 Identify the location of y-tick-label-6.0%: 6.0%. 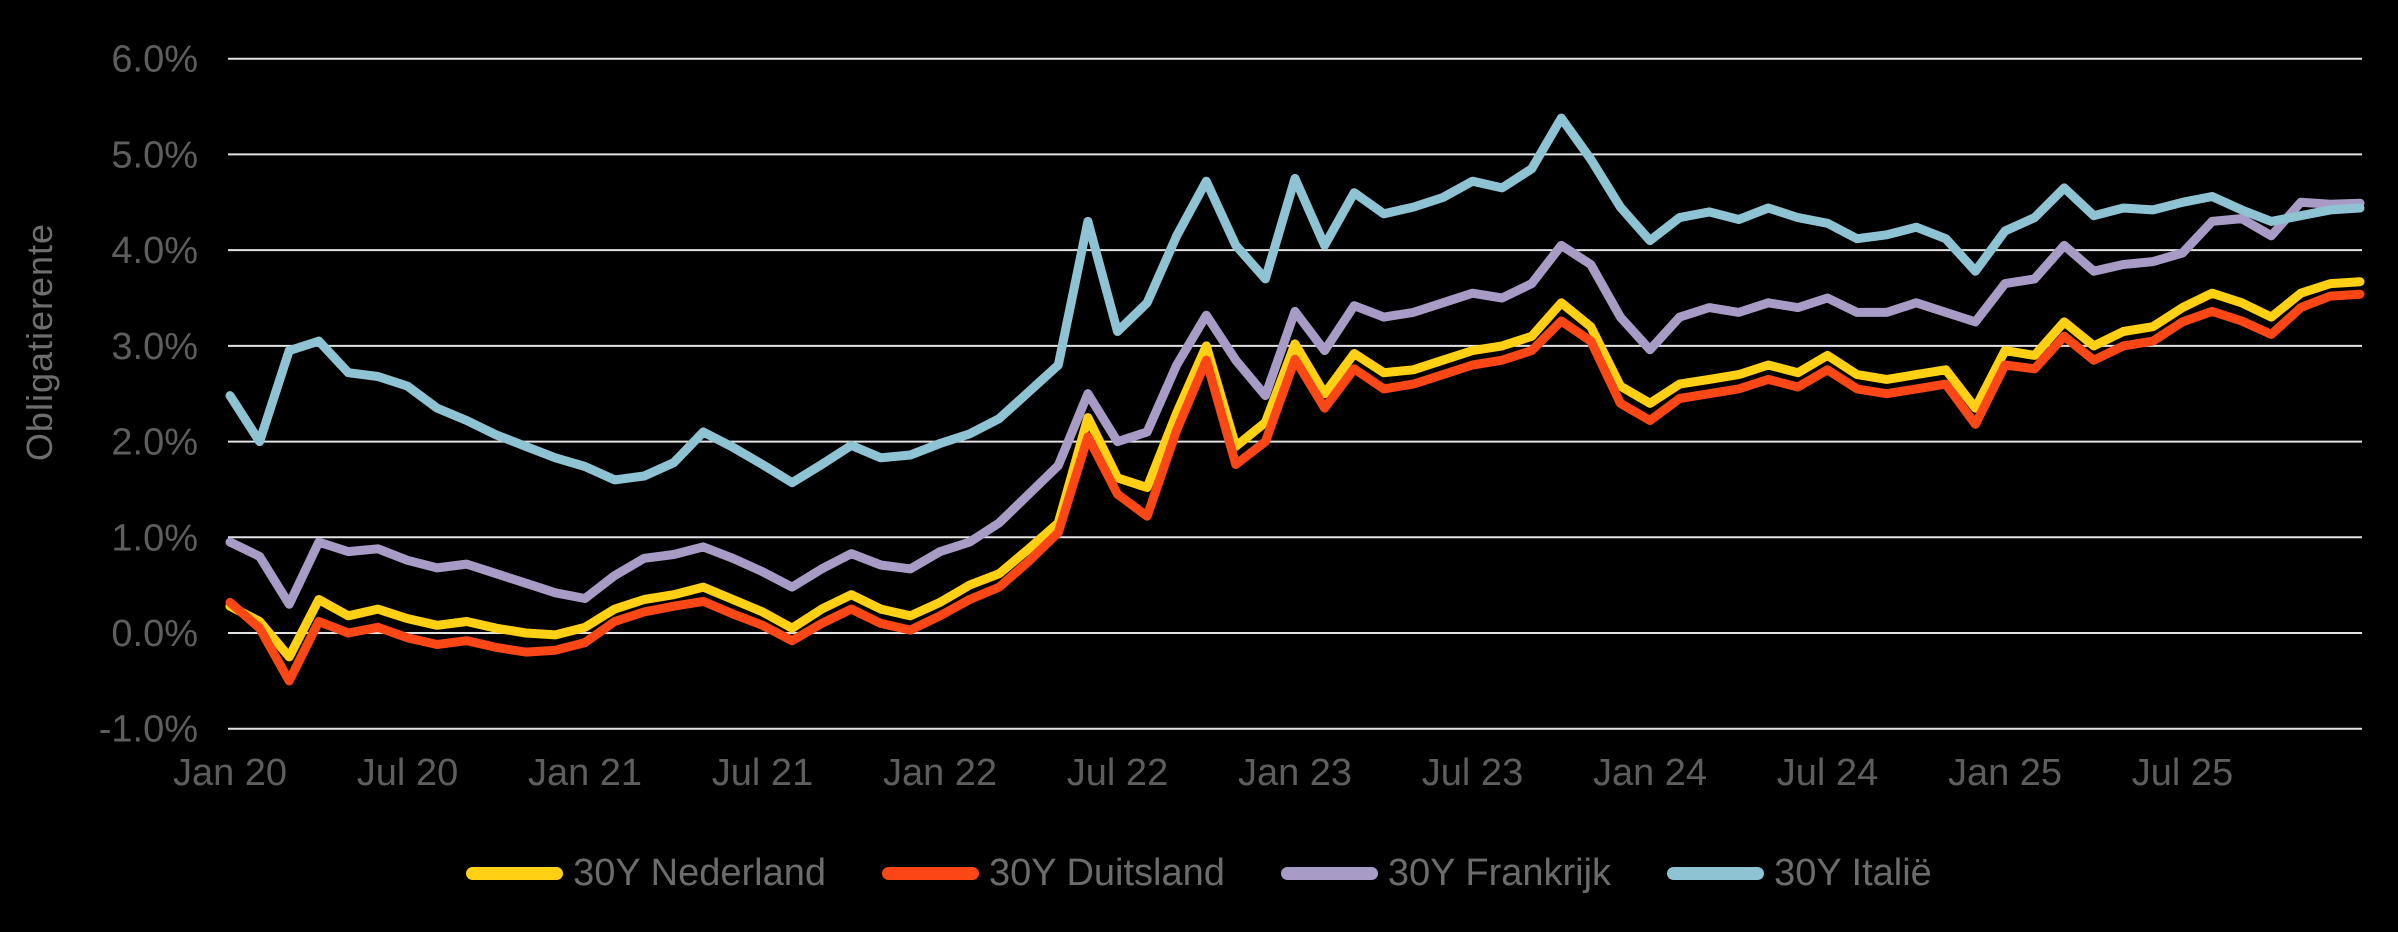
(154, 60).